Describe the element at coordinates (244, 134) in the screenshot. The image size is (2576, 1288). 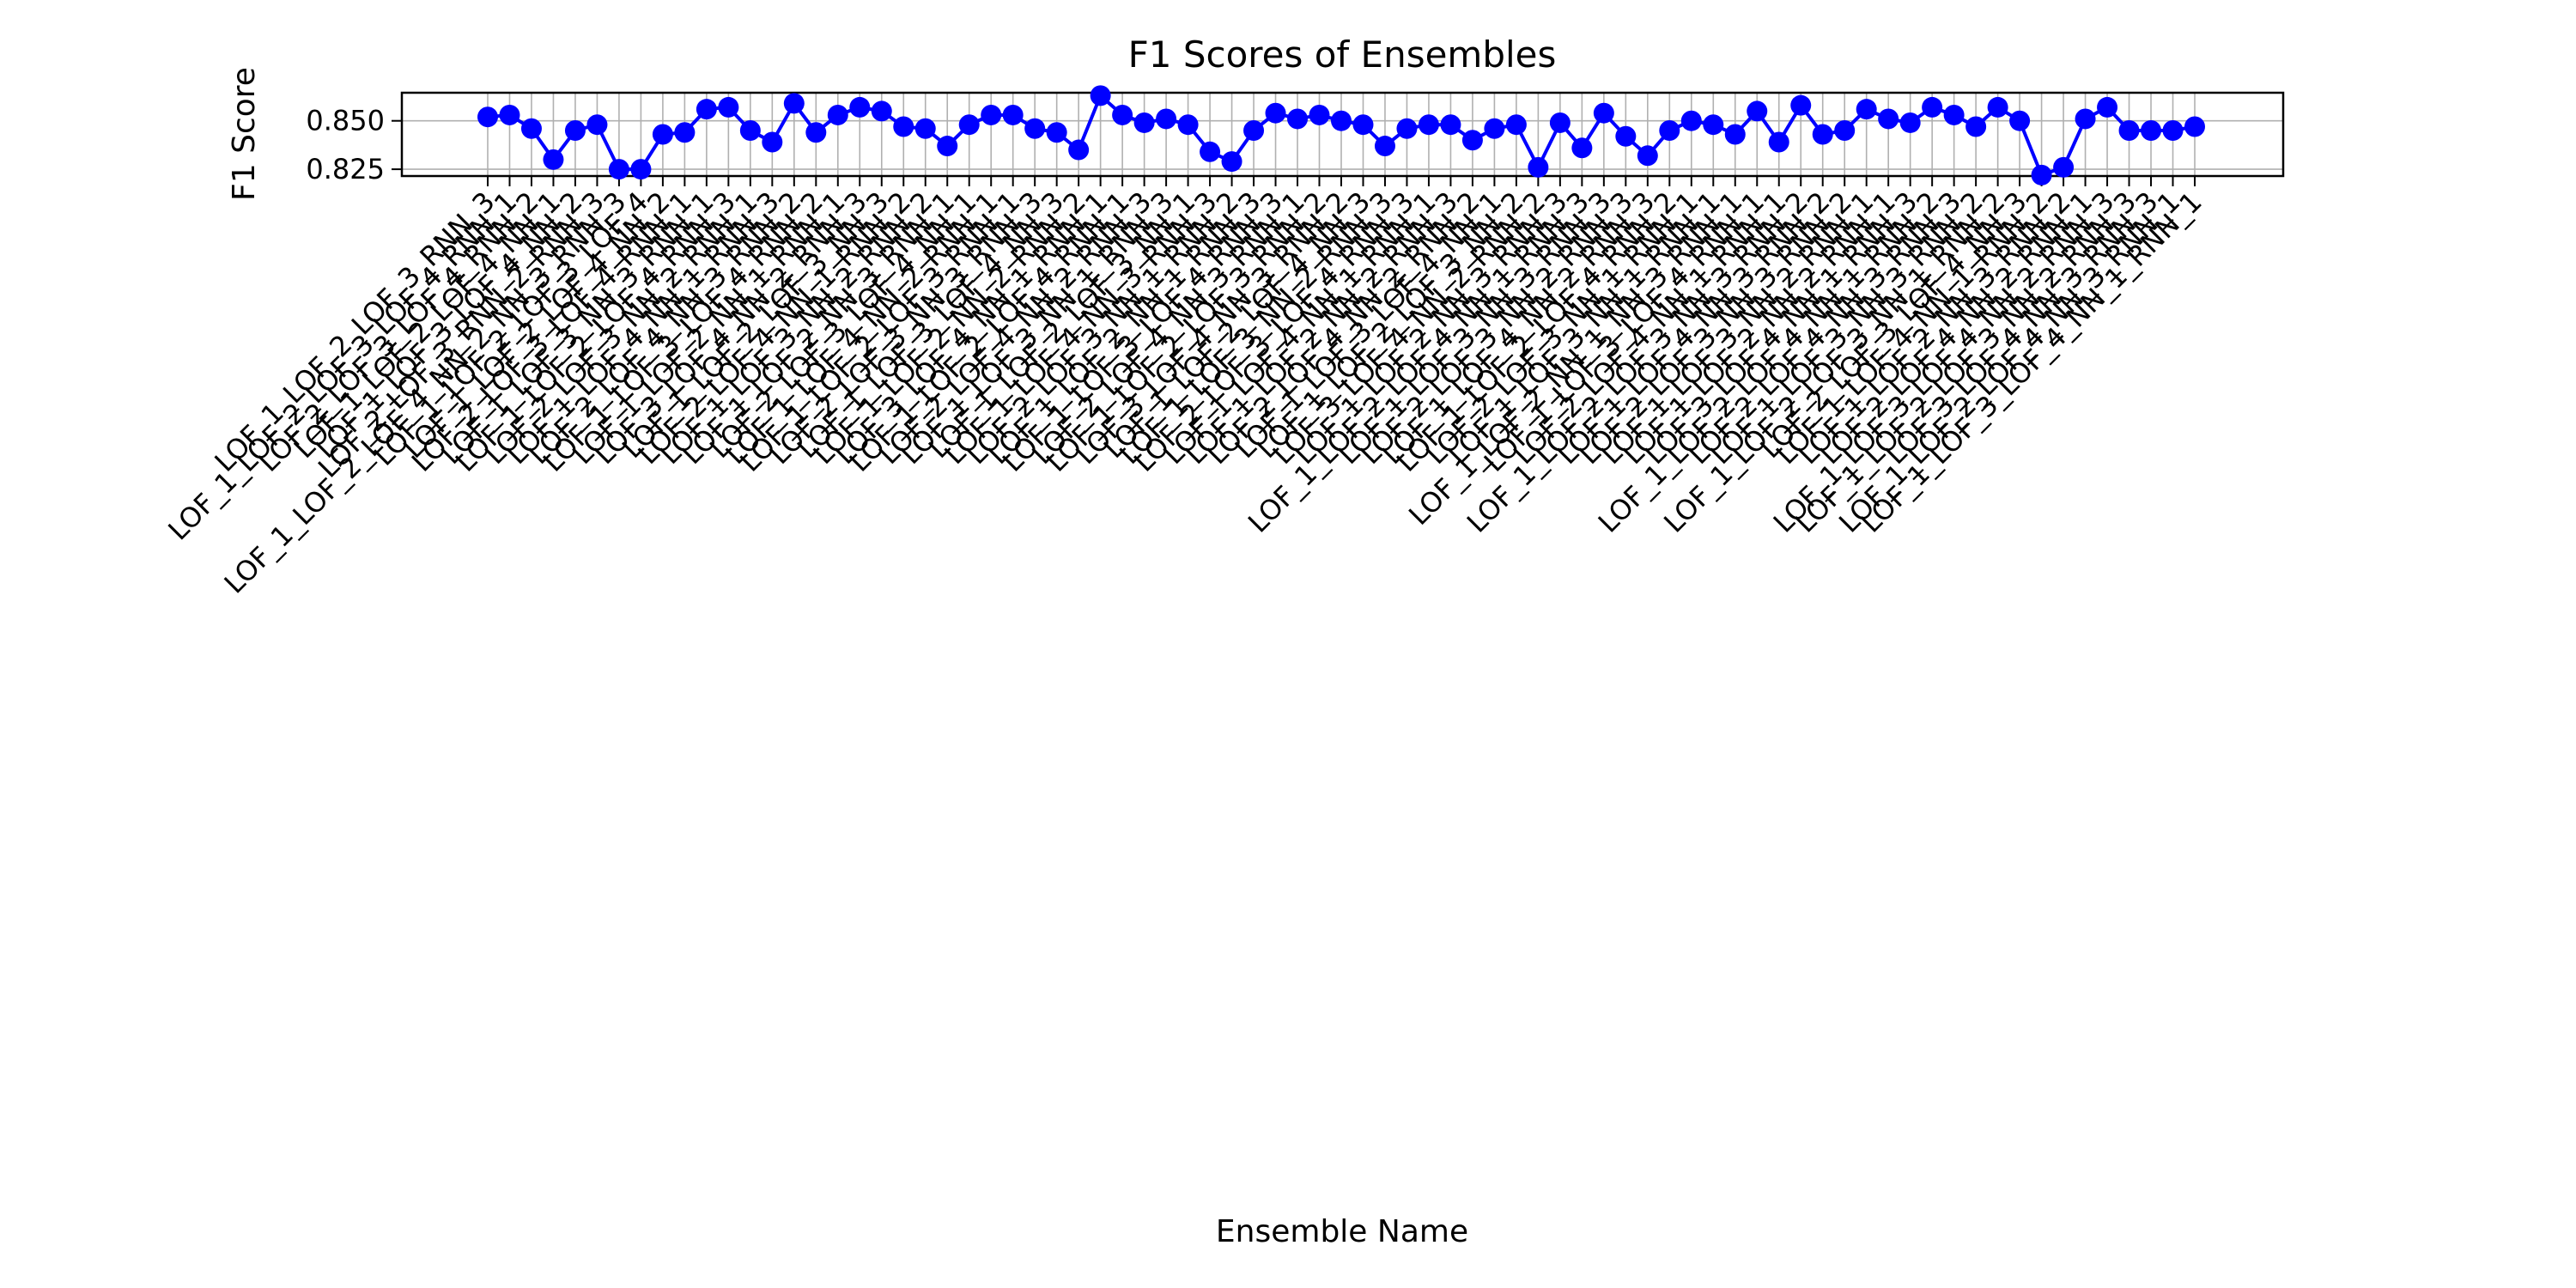
I see `y-axis-label: F1 Score` at that location.